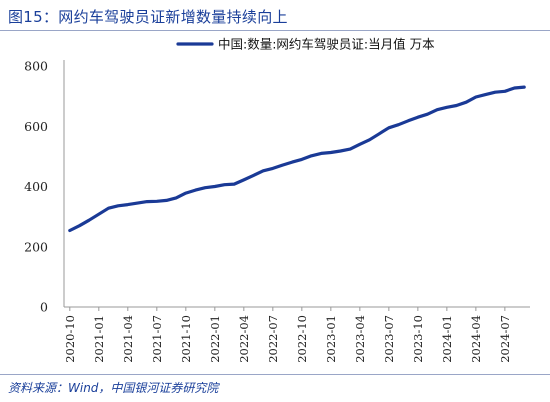 This screenshot has height=402, width=550. What do you see at coordinates (476, 339) in the screenshot?
I see `x-tick-label: 2024-04` at bounding box center [476, 339].